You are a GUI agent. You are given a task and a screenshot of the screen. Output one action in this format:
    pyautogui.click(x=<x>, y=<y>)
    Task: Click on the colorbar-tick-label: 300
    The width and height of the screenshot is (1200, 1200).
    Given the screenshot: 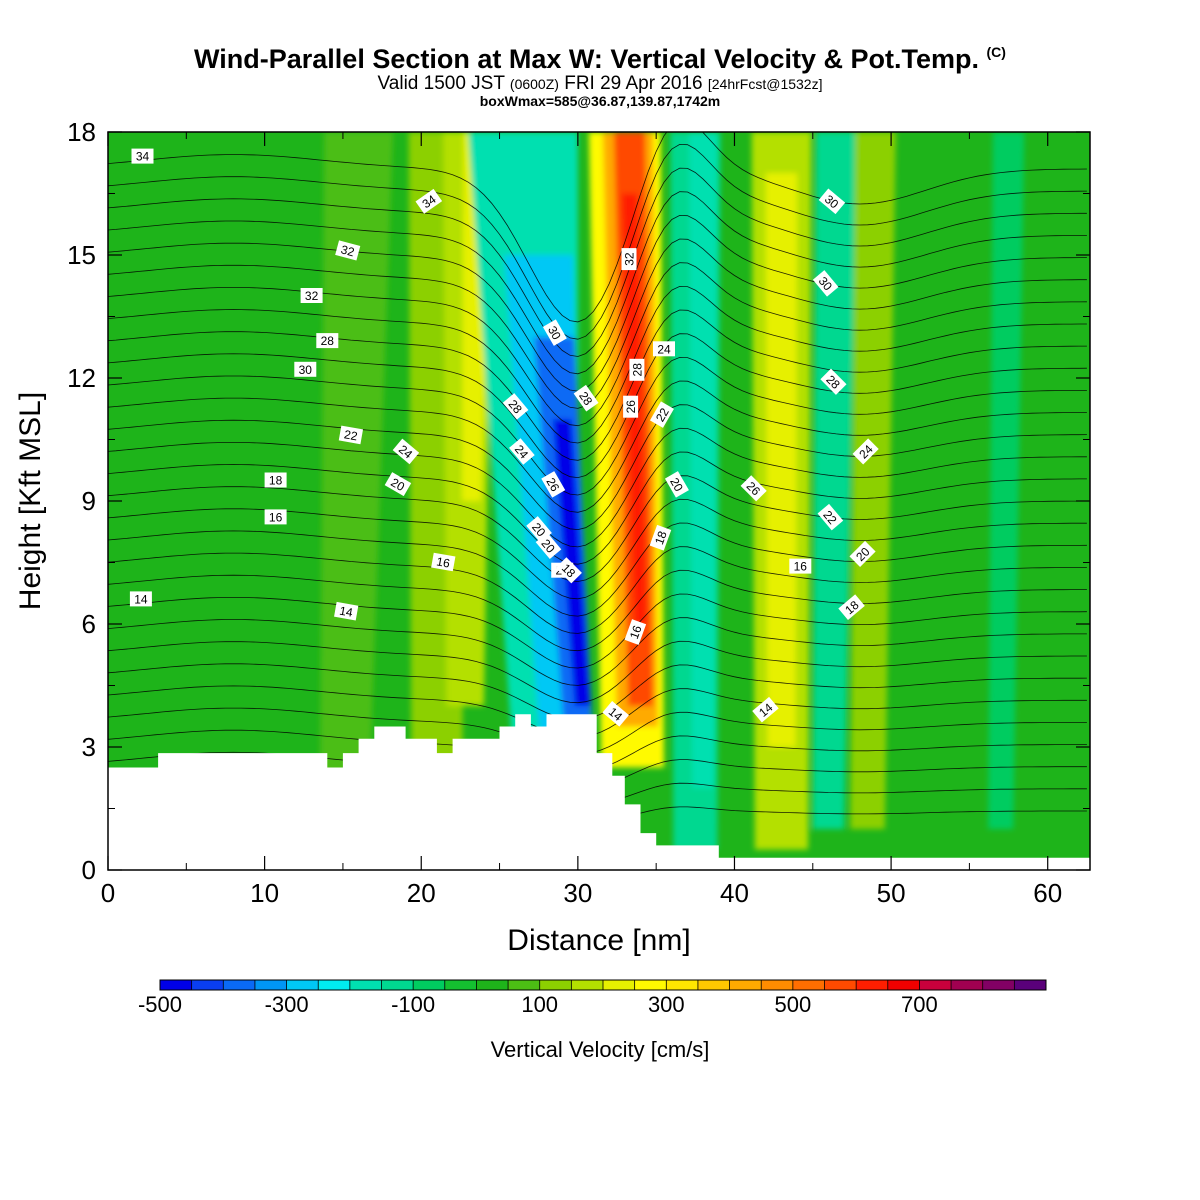 What is the action you would take?
    pyautogui.click(x=666, y=1004)
    